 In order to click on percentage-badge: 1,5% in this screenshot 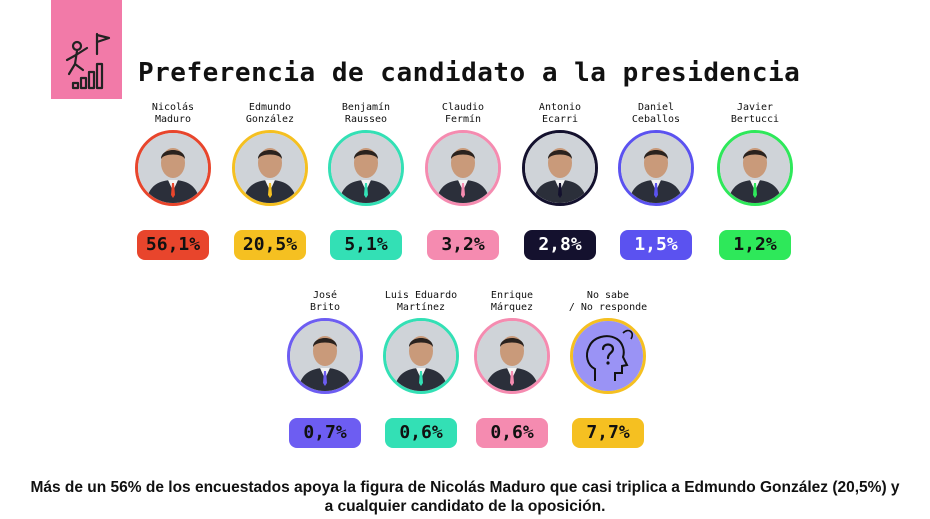, I will do `click(656, 245)`.